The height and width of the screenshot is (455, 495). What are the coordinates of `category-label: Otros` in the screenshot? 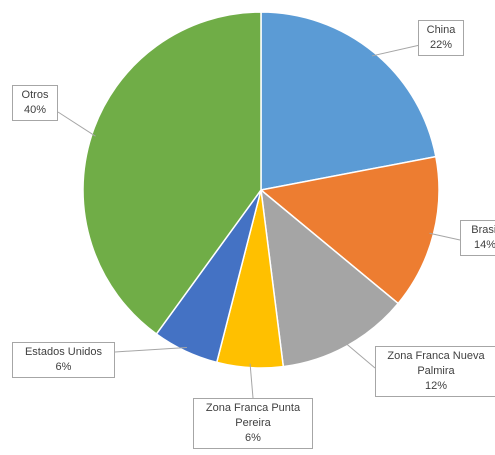 It's located at (35, 95).